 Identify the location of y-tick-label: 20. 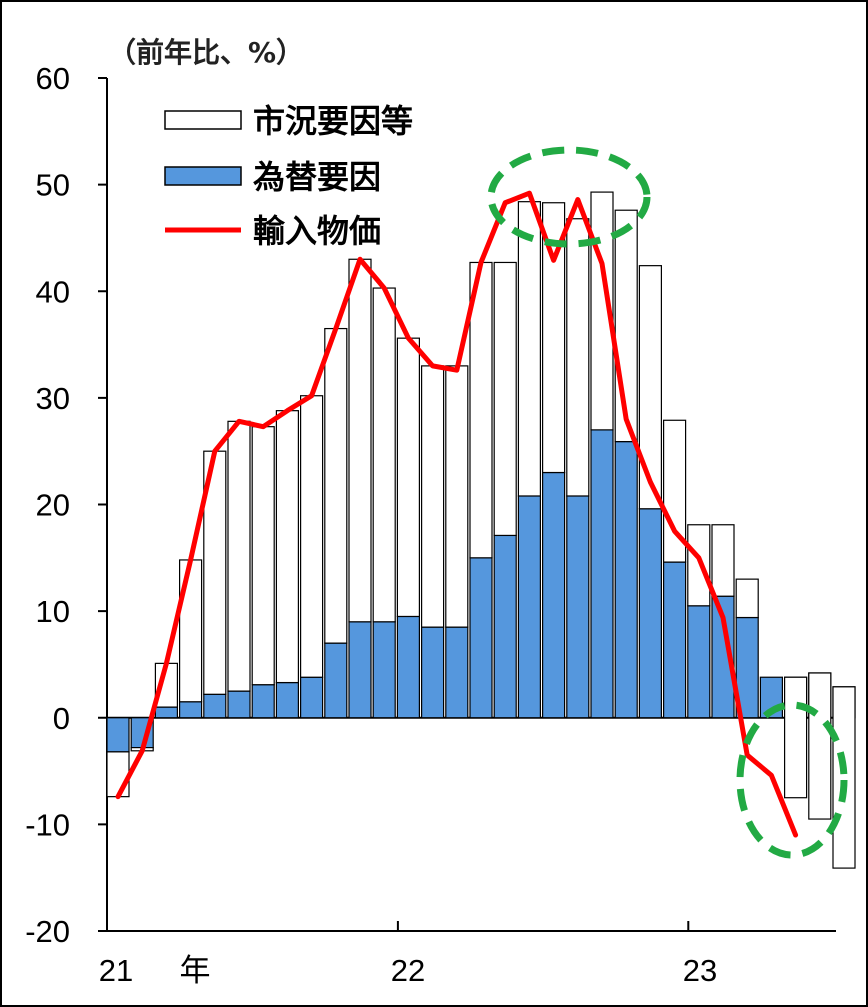
(53, 505).